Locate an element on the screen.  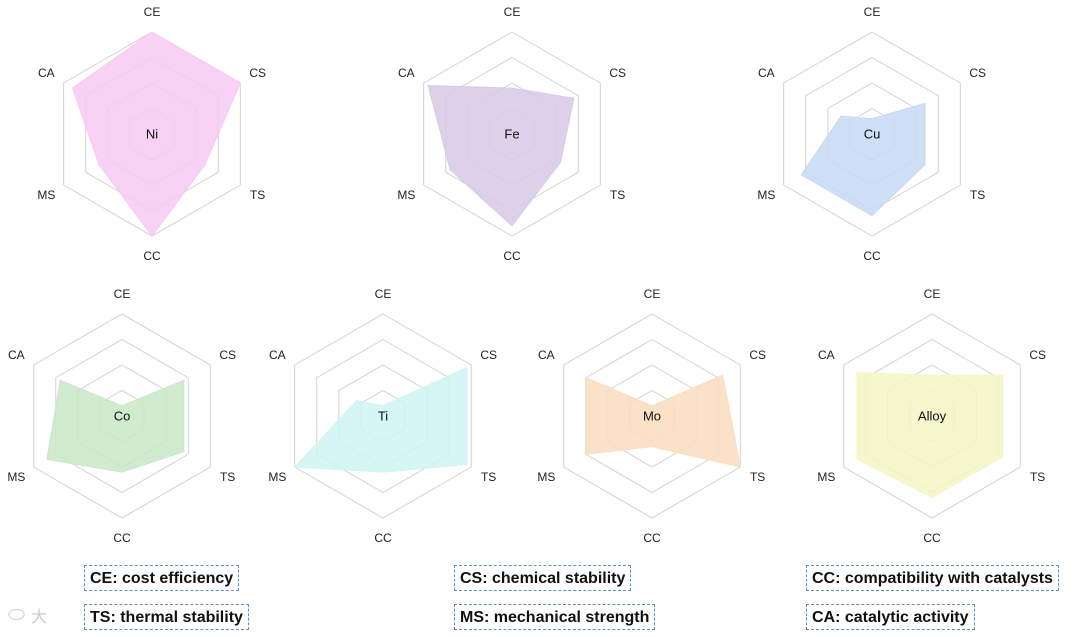
watermark-text: 大 is located at coordinates (39, 617).